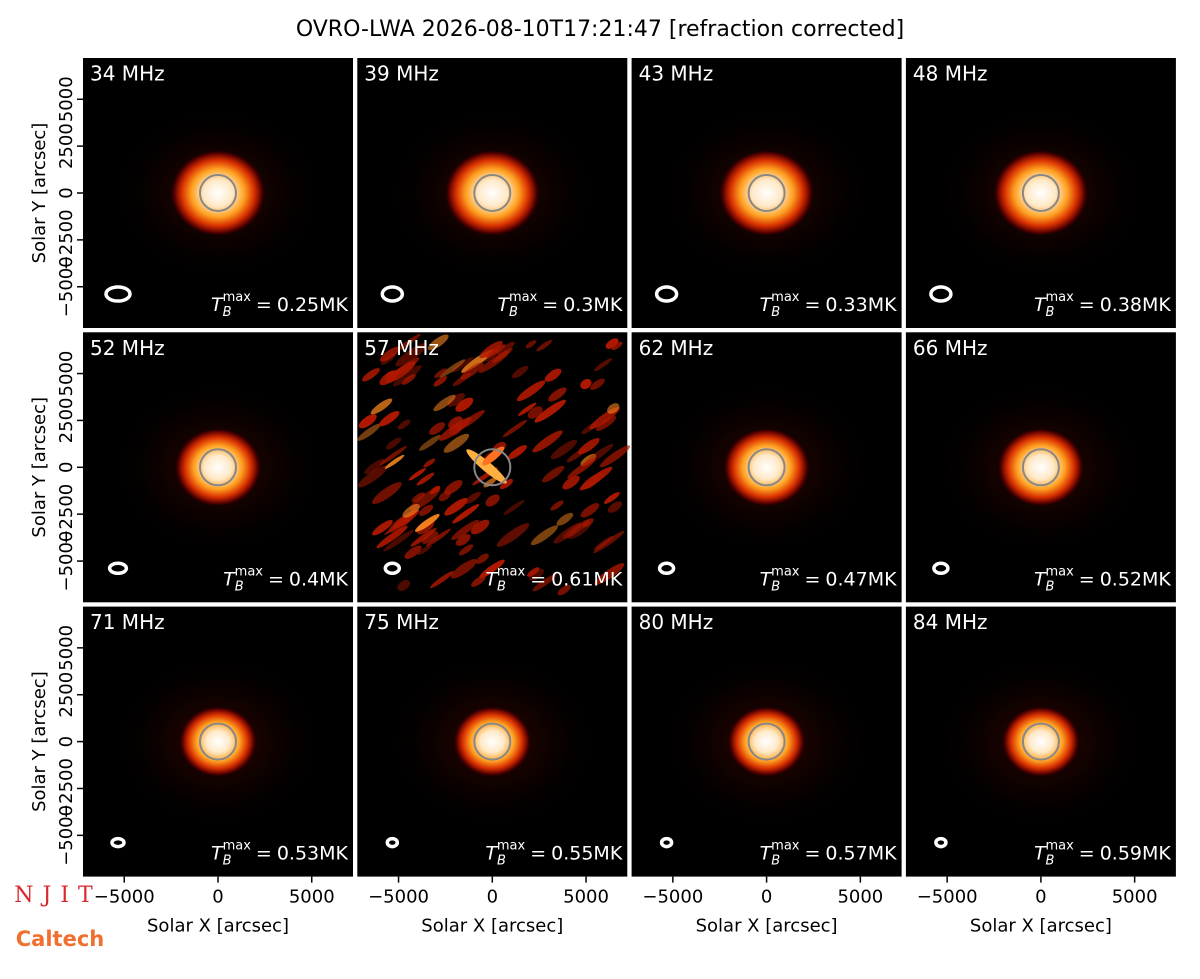  Describe the element at coordinates (319, 579) in the screenshot. I see `tmax-value: 0.4MK` at that location.